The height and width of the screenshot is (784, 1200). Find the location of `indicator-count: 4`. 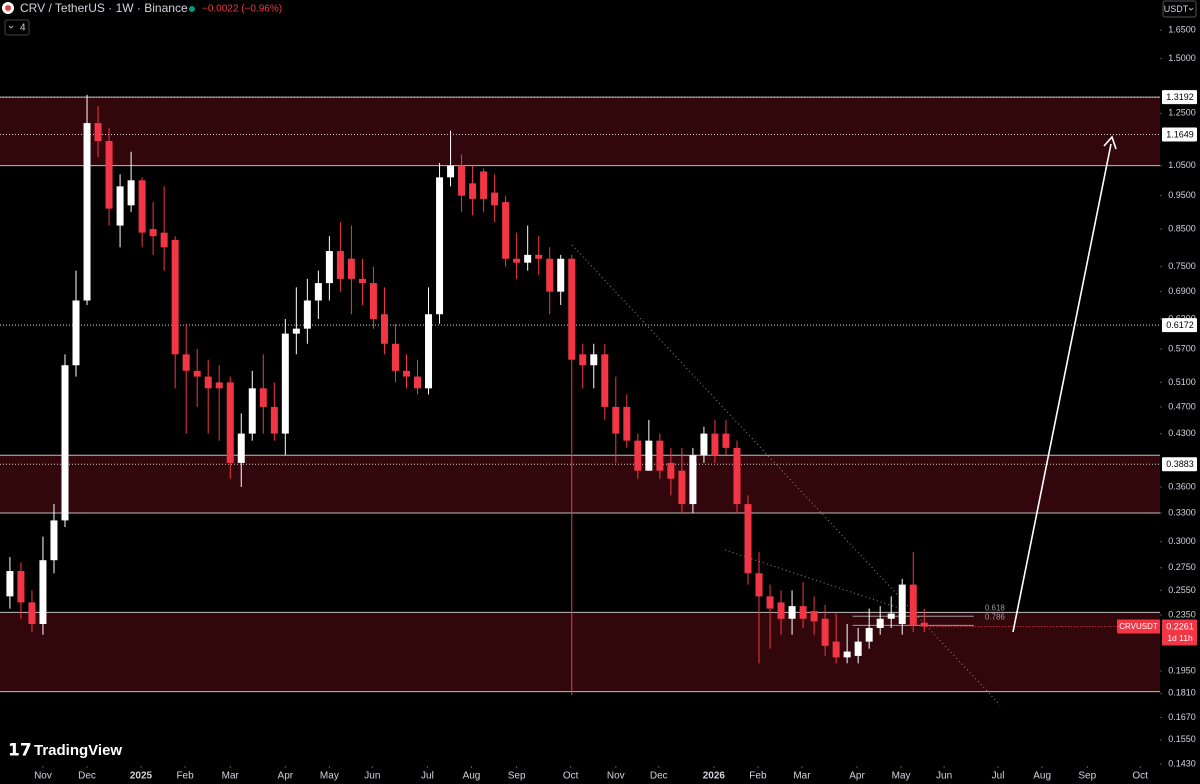

indicator-count: 4 is located at coordinates (23, 28).